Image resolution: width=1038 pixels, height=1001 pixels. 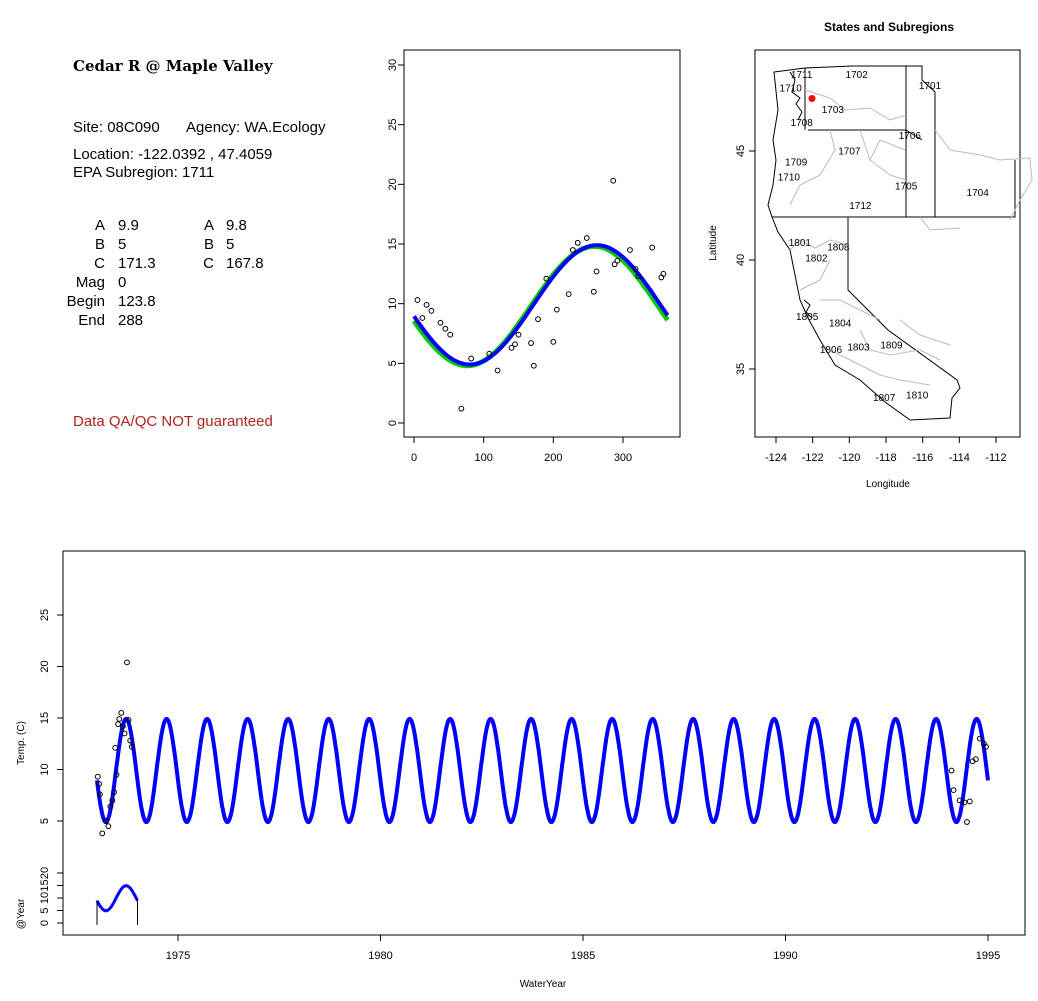 I want to click on inset-fit-curve, so click(x=117, y=898).